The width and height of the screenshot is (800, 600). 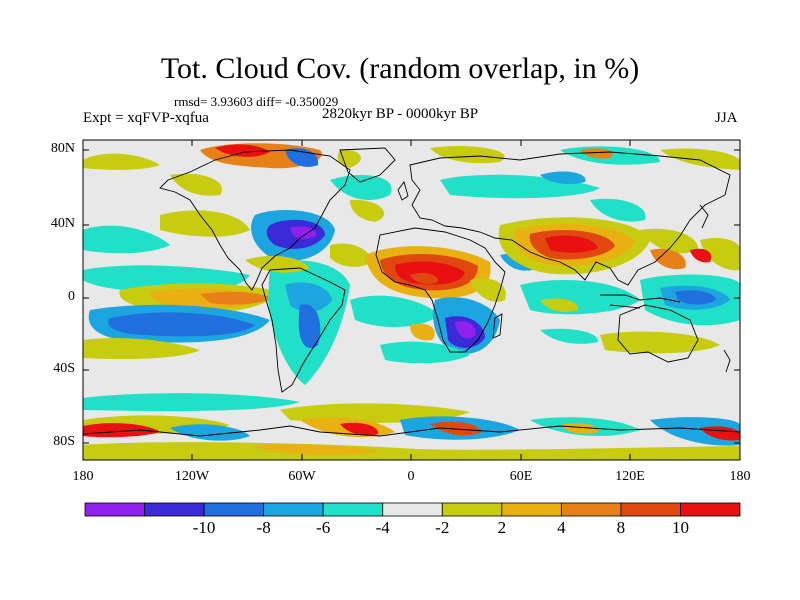 I want to click on colorbar-label: -8, so click(x=263, y=527).